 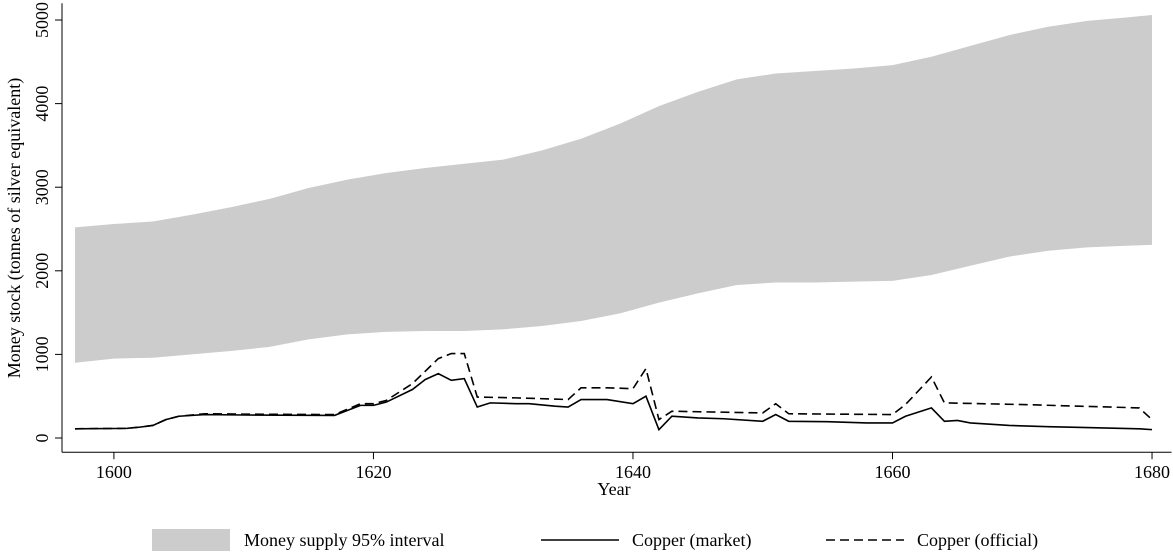 I want to click on legend-label: Copper (market), so click(x=691, y=540).